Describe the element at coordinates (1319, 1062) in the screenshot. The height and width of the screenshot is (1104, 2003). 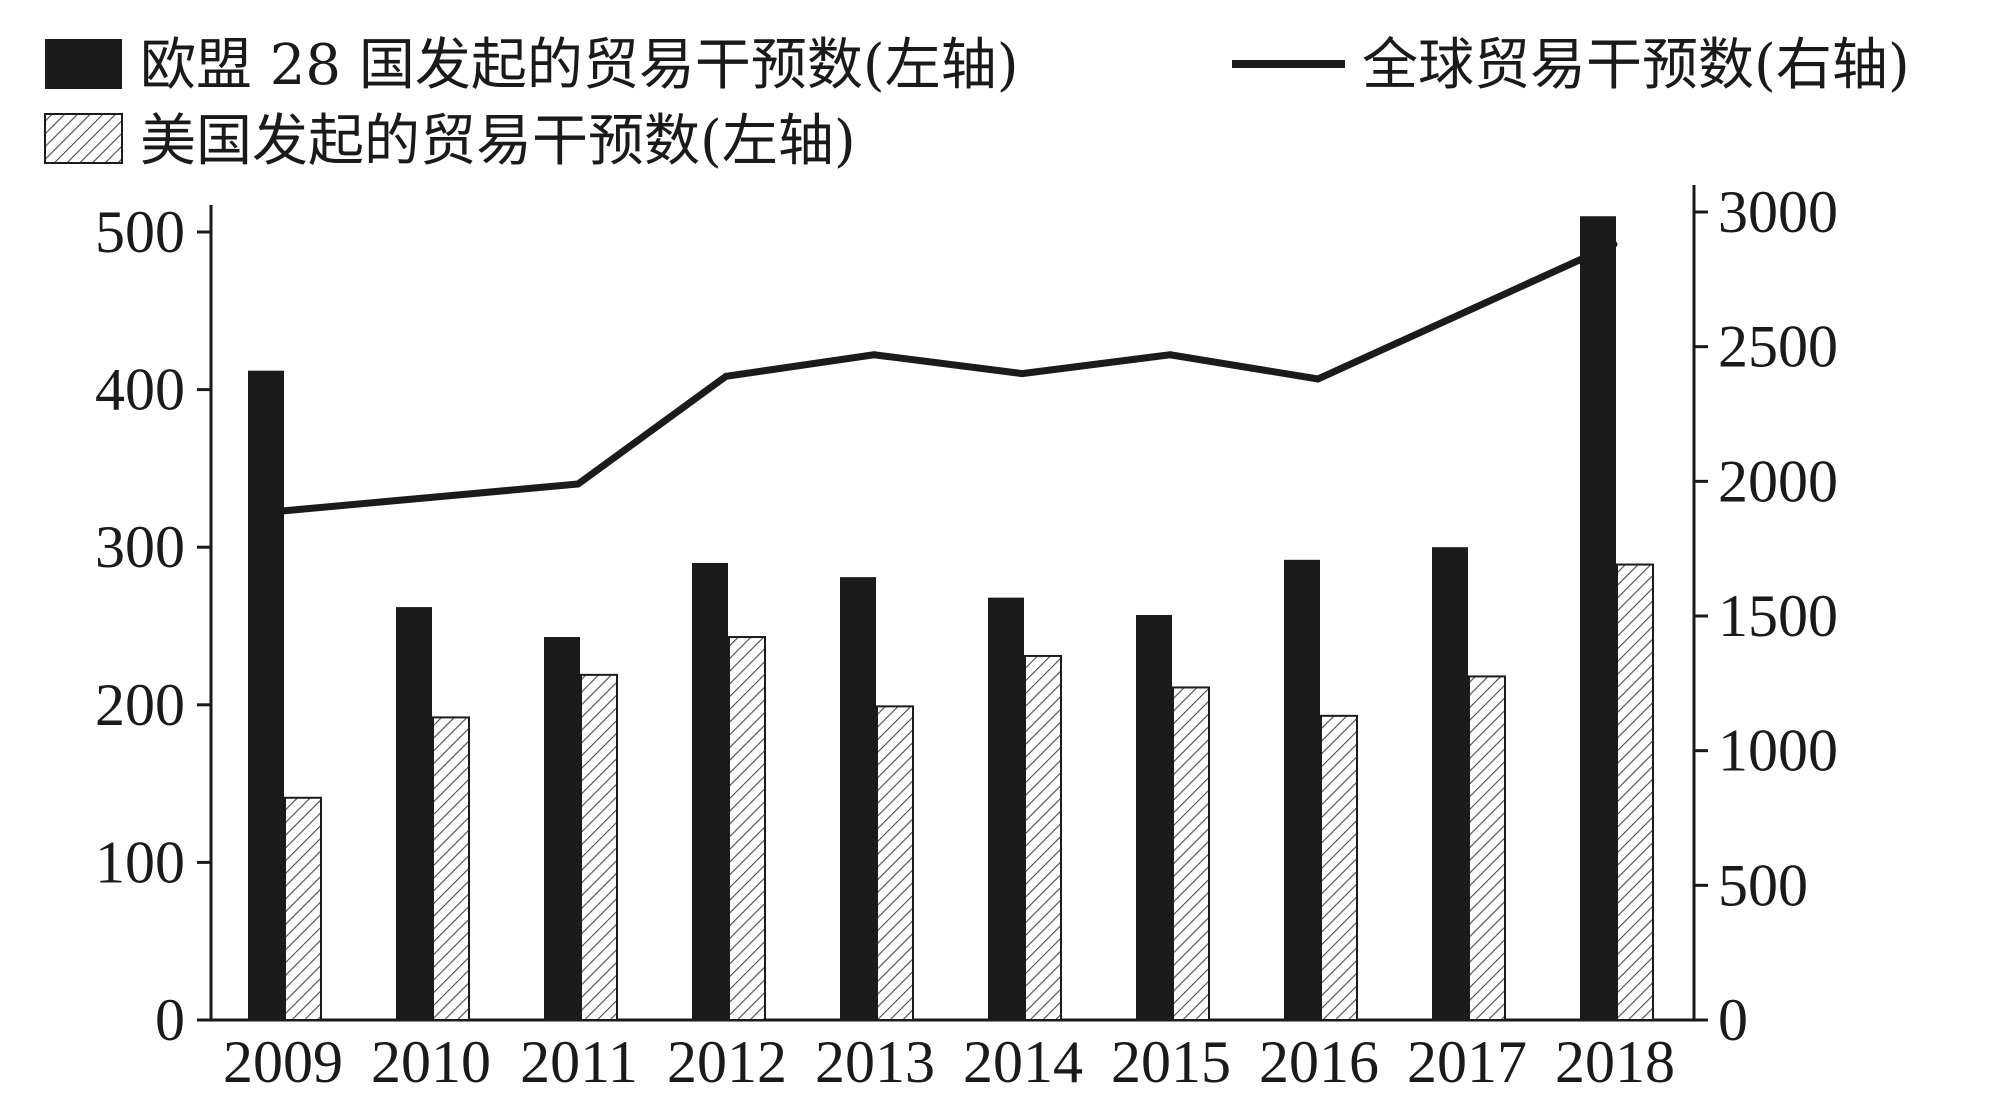
I see `x-tick-label: 2016` at that location.